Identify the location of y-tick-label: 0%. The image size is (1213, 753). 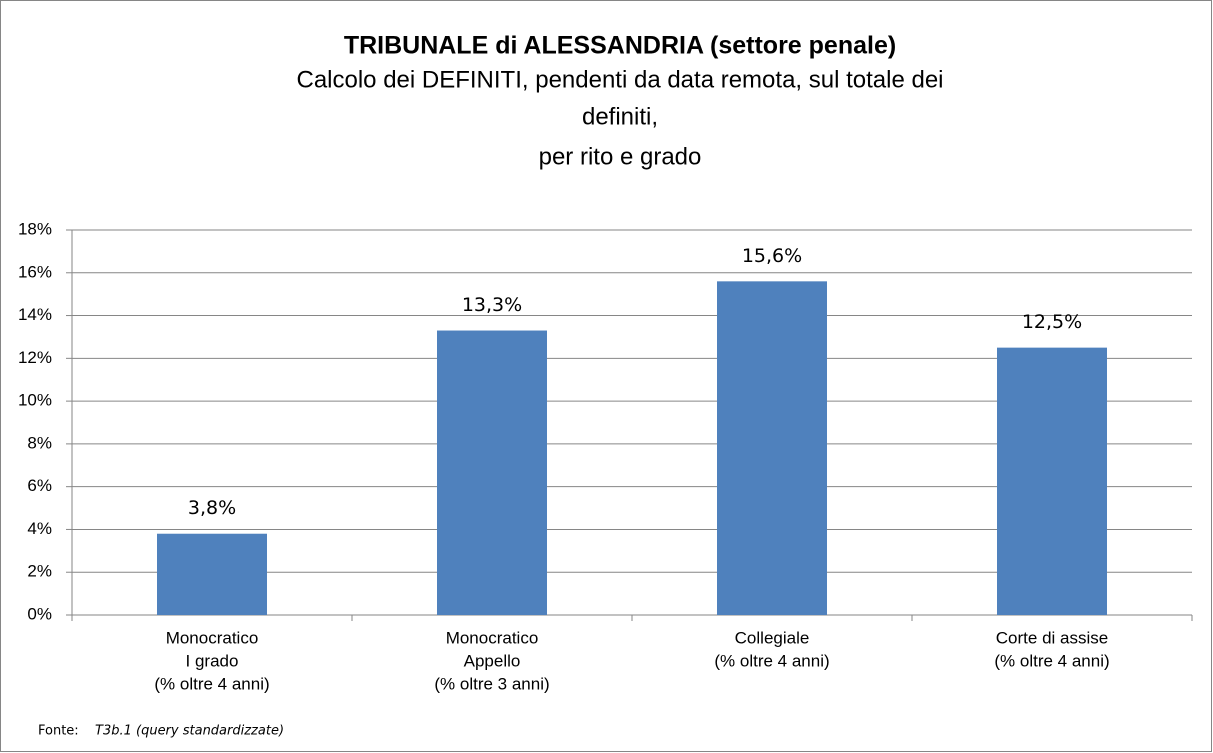
(39, 613).